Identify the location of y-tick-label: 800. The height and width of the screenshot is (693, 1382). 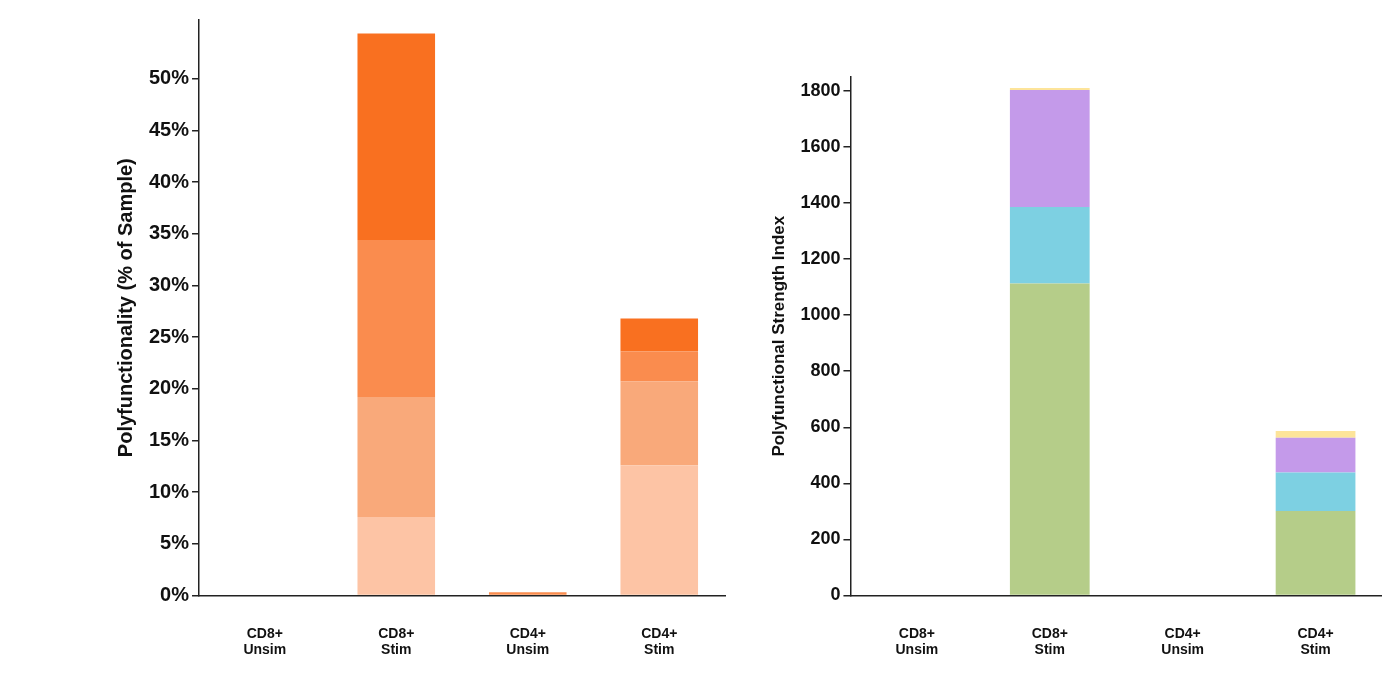
(825, 370).